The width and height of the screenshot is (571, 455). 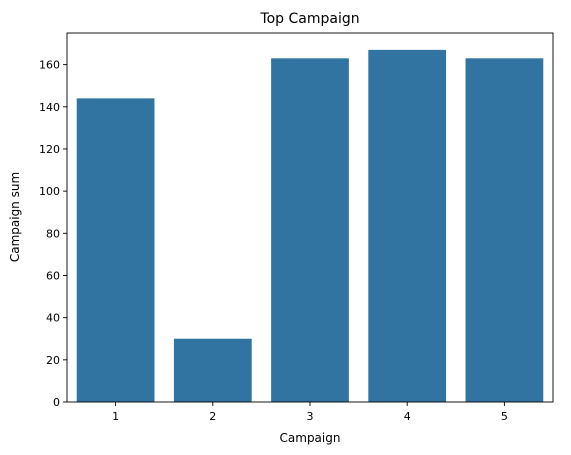 I want to click on y-tick-label-160: 160, so click(x=49, y=65).